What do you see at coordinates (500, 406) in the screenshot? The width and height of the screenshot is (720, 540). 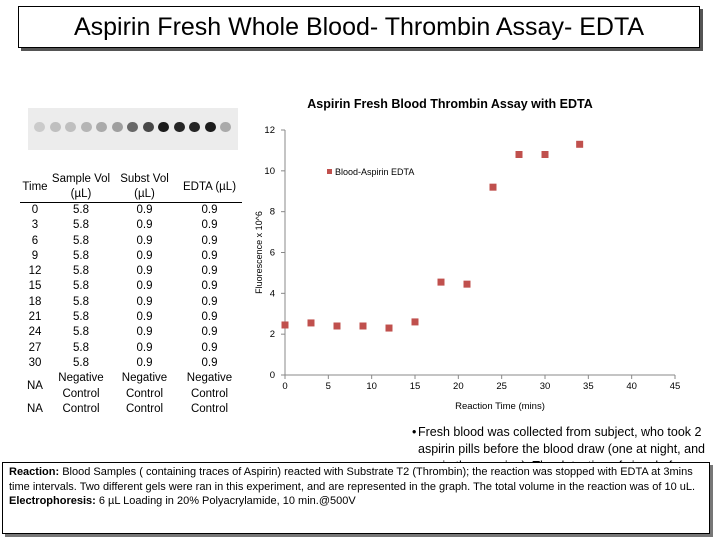 I see `x-axis-label: Reaction Time (mins)` at bounding box center [500, 406].